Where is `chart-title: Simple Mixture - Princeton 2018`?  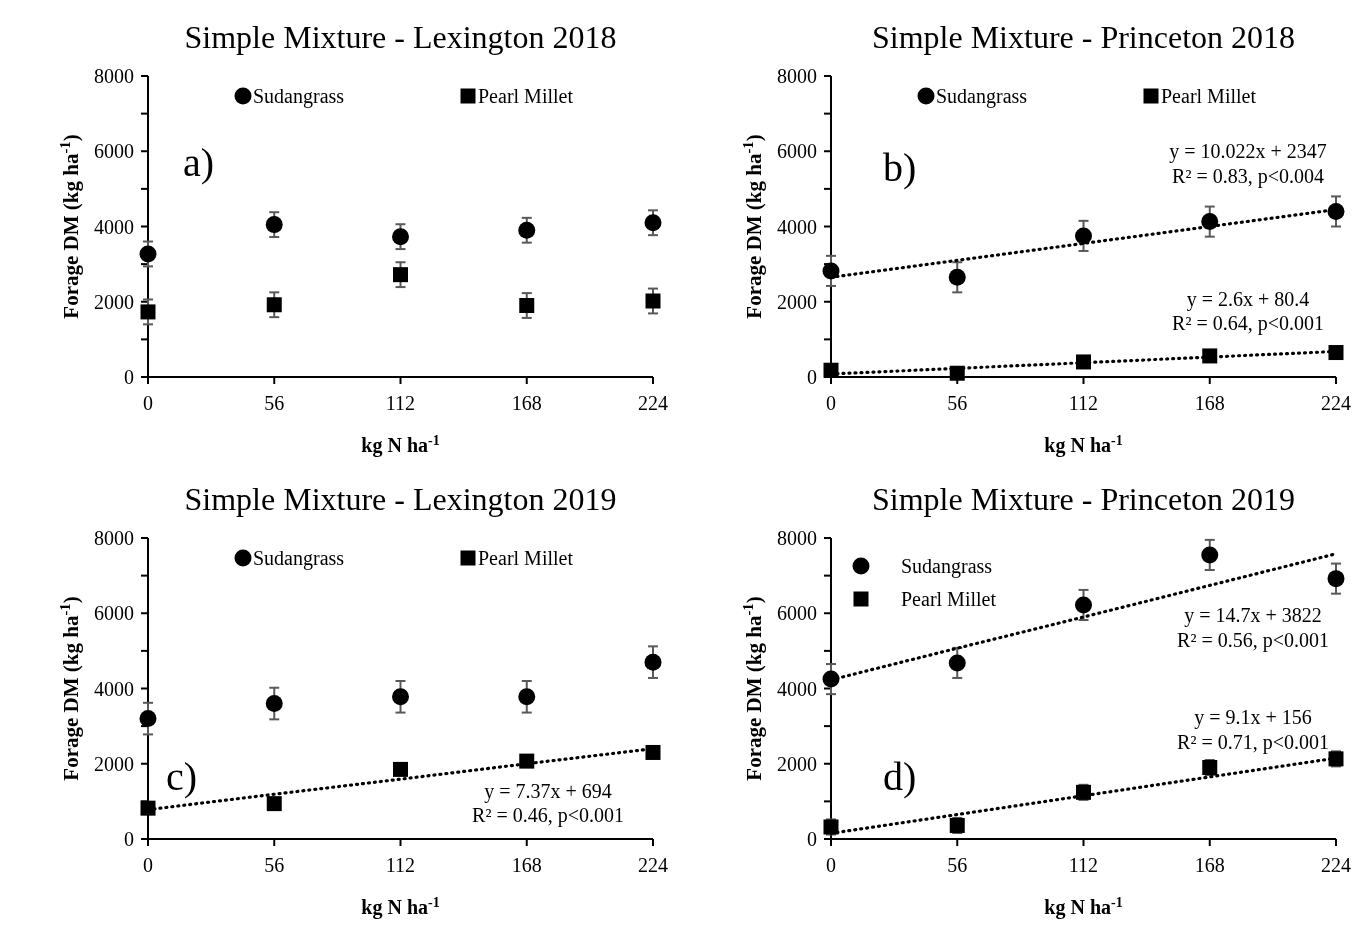
chart-title: Simple Mixture - Princeton 2018 is located at coordinates (1083, 37).